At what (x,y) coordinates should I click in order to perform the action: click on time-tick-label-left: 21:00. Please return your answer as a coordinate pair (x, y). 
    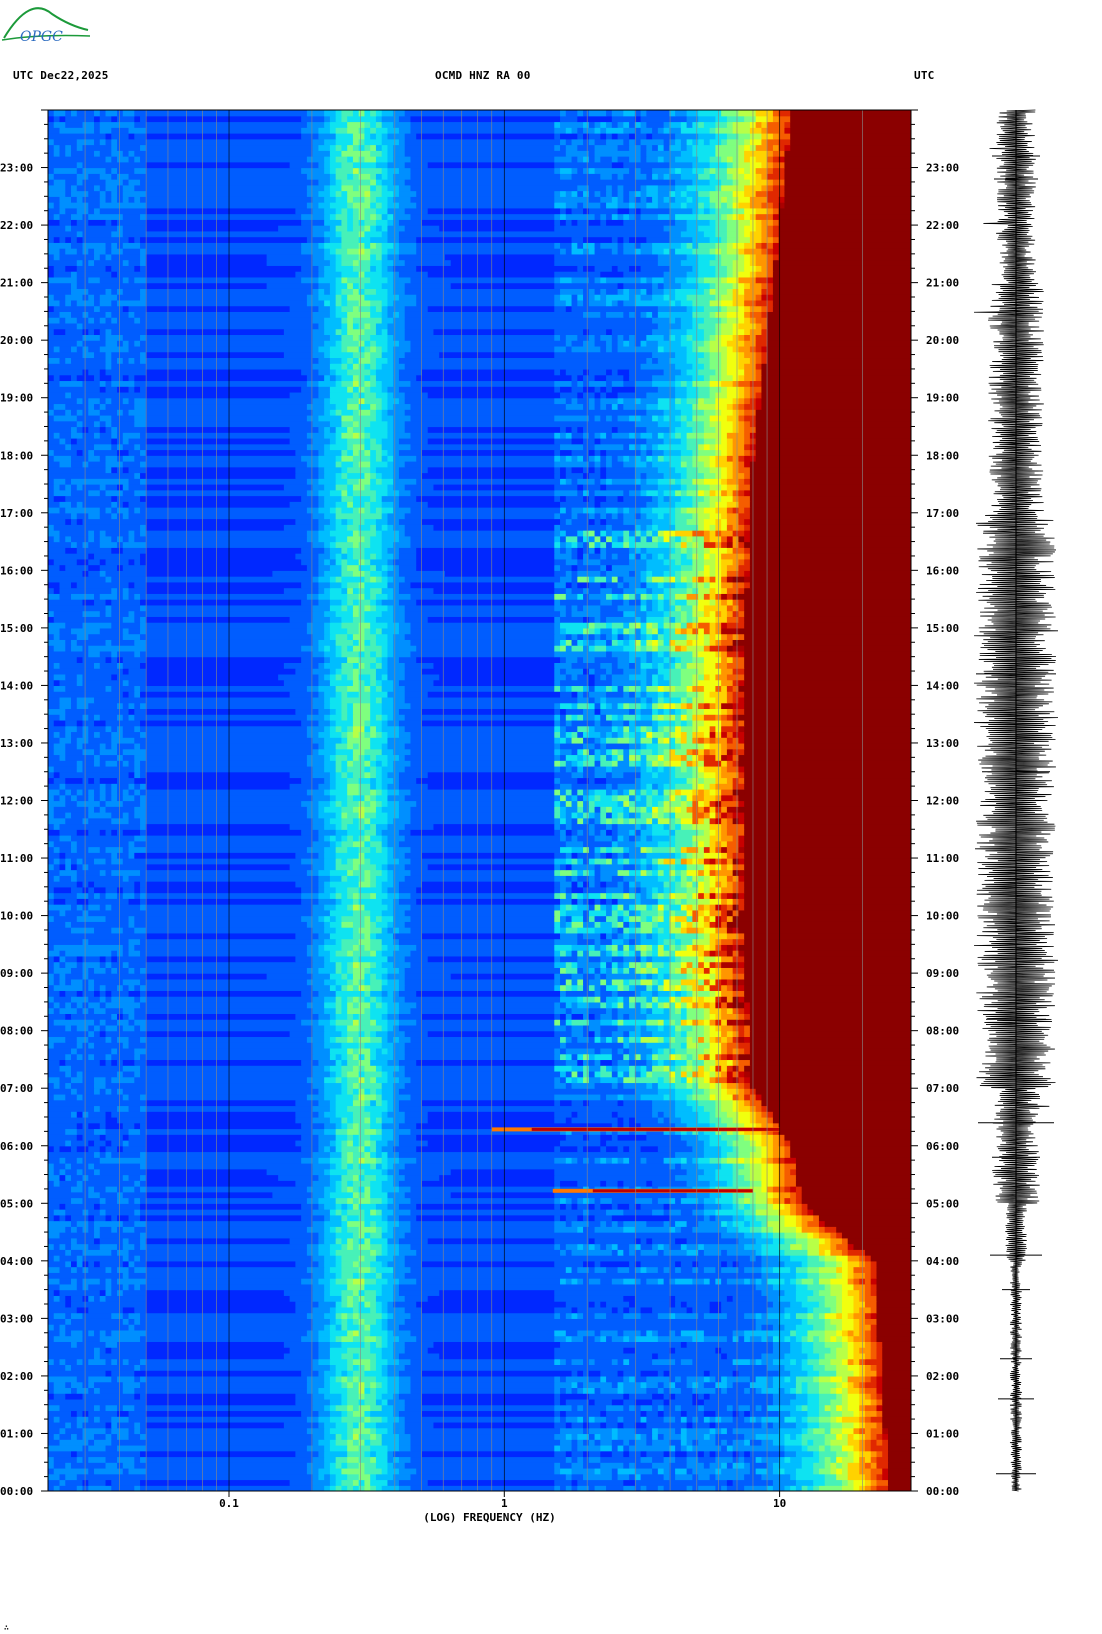
    Looking at the image, I should click on (16, 283).